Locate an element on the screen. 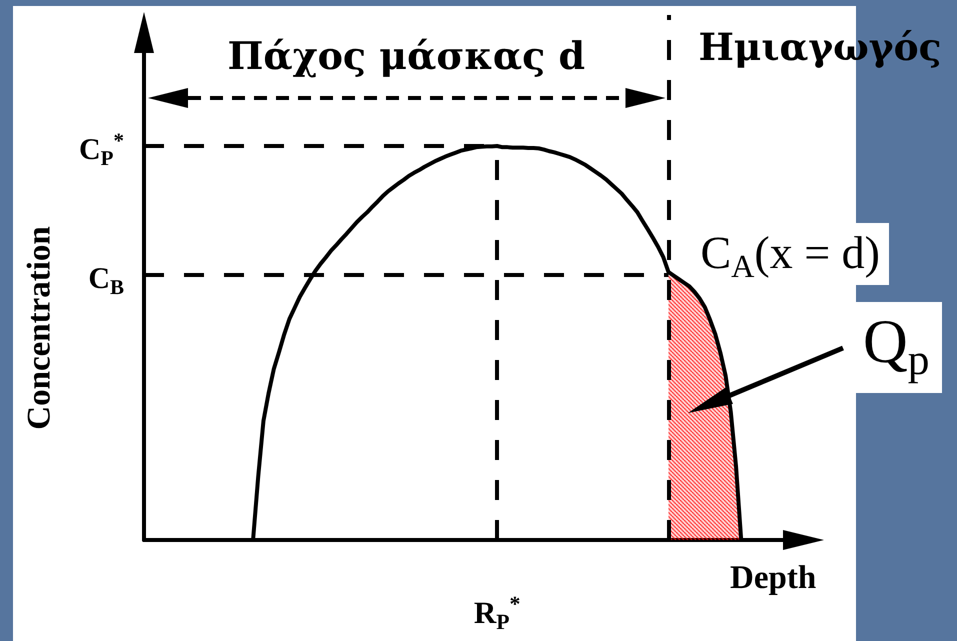 The width and height of the screenshot is (957, 641). x-axis-title: Depth is located at coordinates (773, 578).